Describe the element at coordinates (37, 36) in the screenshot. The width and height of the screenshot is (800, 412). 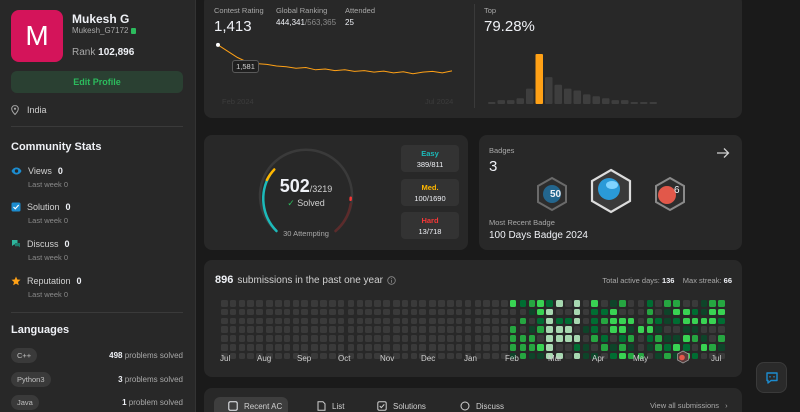
I see `avatar: M` at that location.